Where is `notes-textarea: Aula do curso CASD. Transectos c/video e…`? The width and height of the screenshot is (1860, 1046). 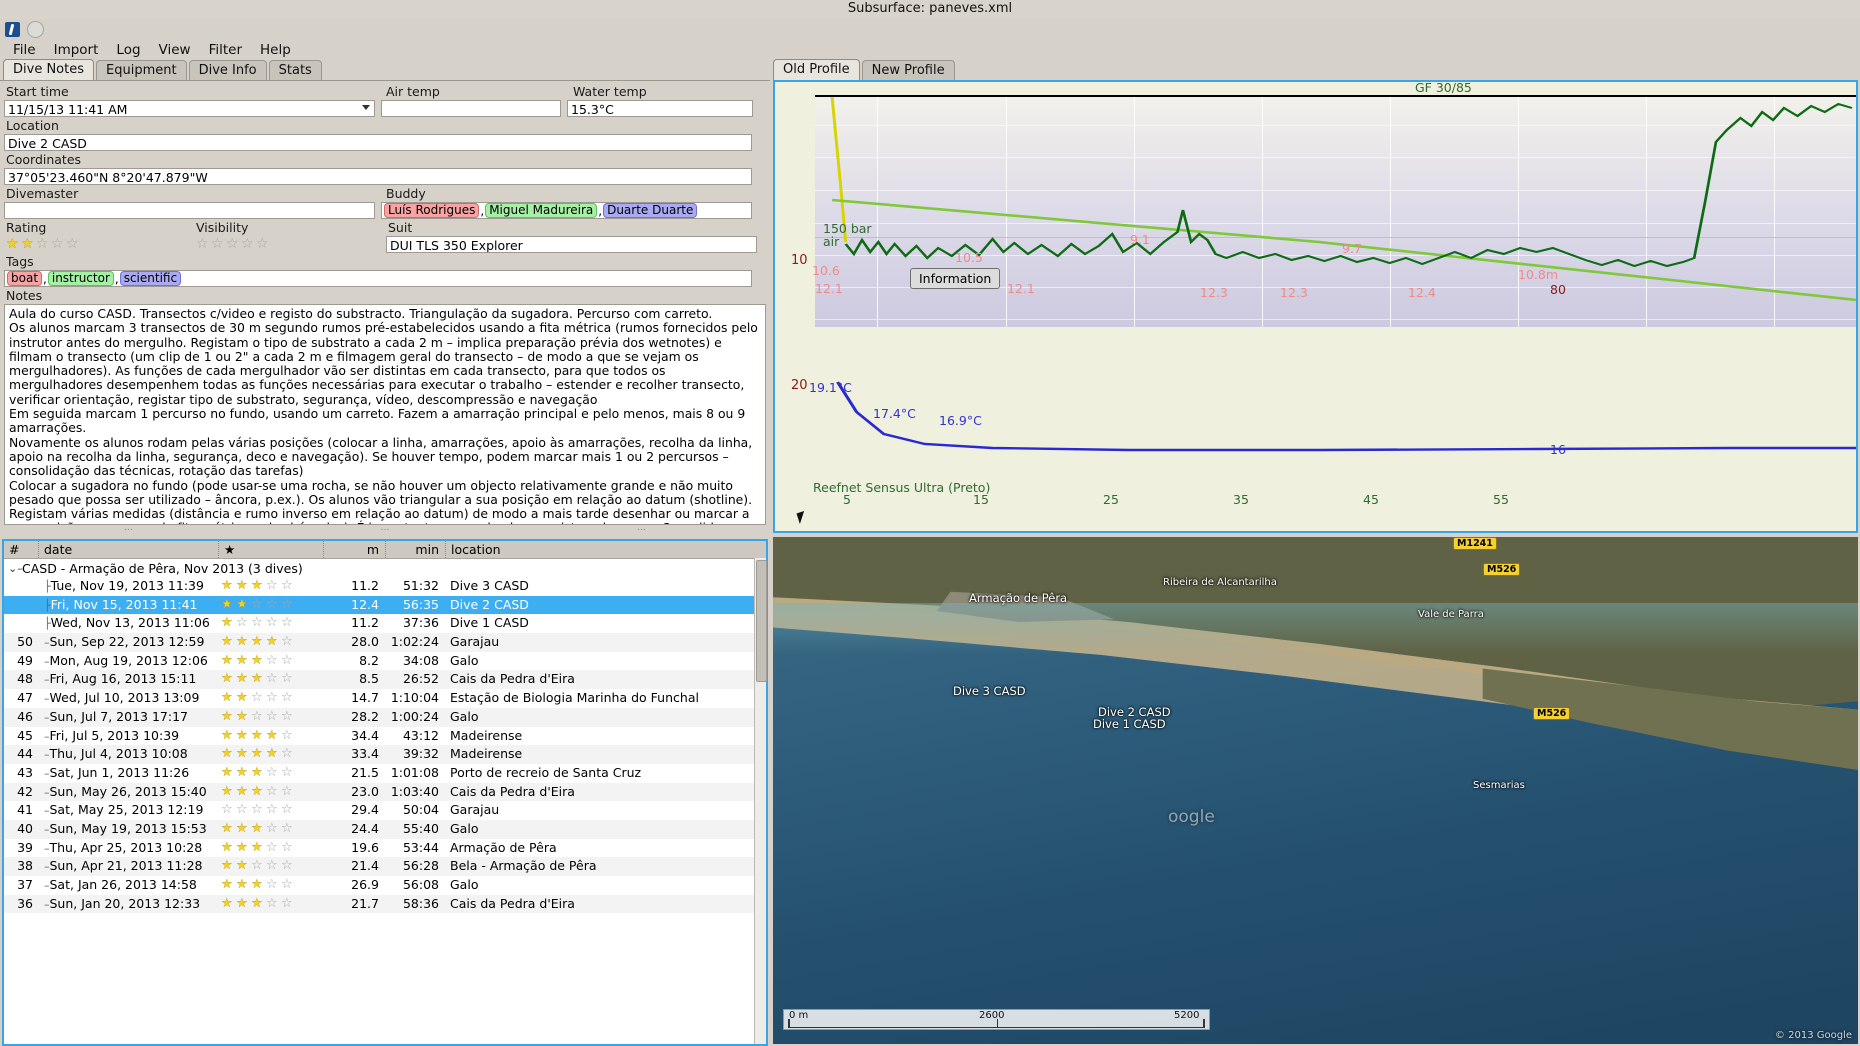
notes-textarea: Aula do curso CASD. Transectos c/video e… is located at coordinates (385, 414).